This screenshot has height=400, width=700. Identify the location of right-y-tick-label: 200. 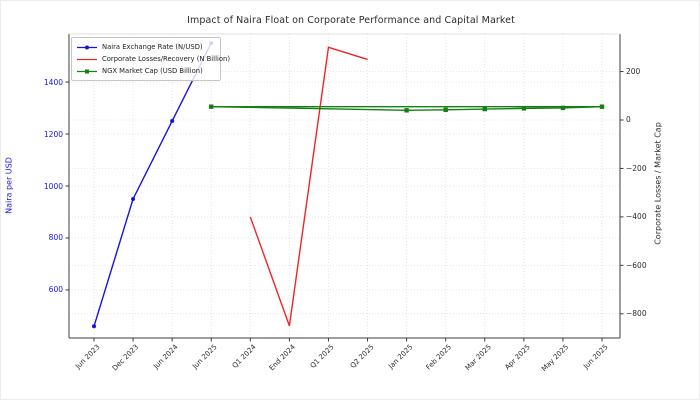
(633, 72).